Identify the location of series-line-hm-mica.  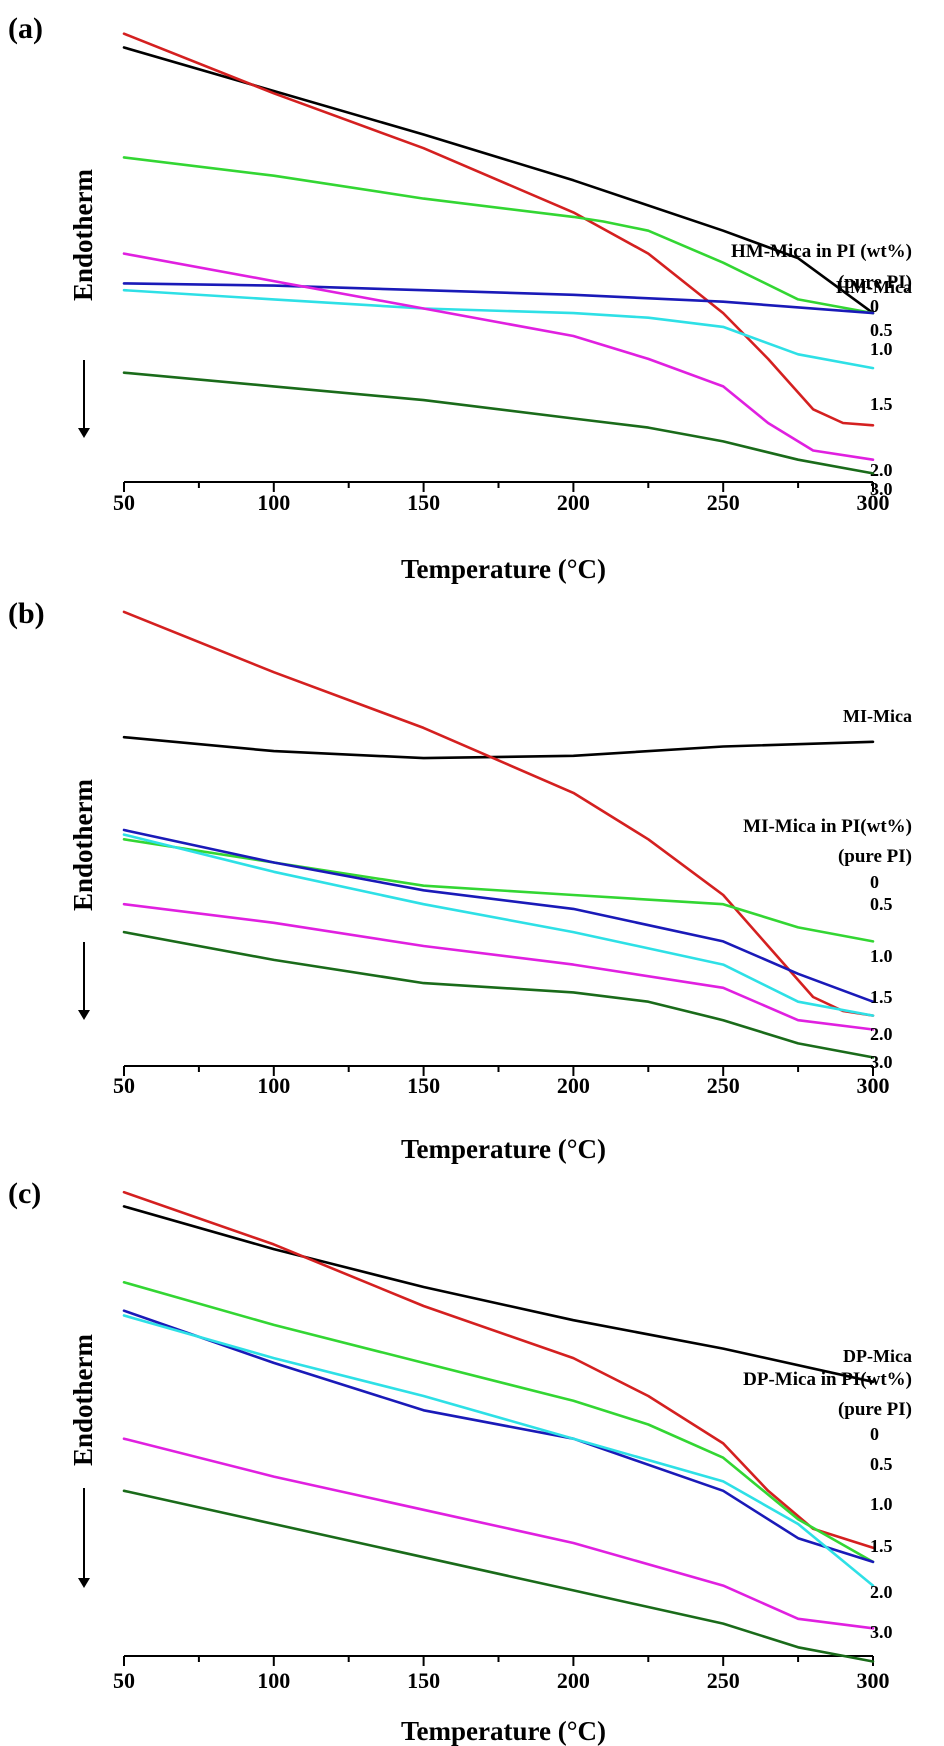
(498, 180).